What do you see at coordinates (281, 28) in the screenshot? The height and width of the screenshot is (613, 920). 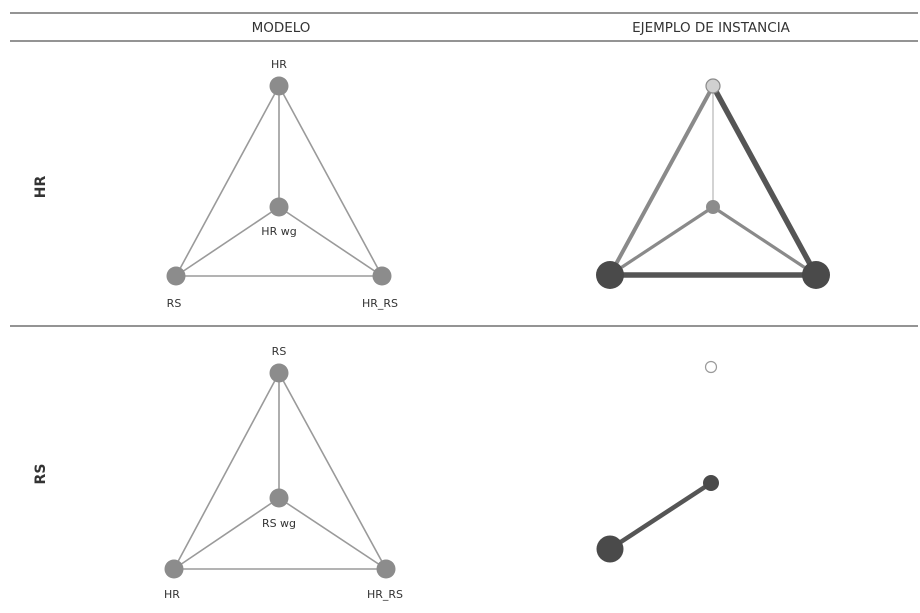 I see `column-header-modelo: MODELO` at bounding box center [281, 28].